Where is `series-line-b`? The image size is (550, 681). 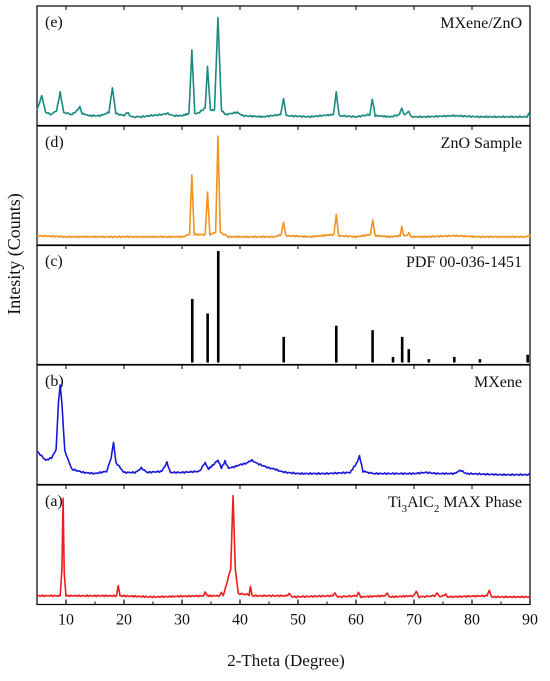 series-line-b is located at coordinates (283, 430).